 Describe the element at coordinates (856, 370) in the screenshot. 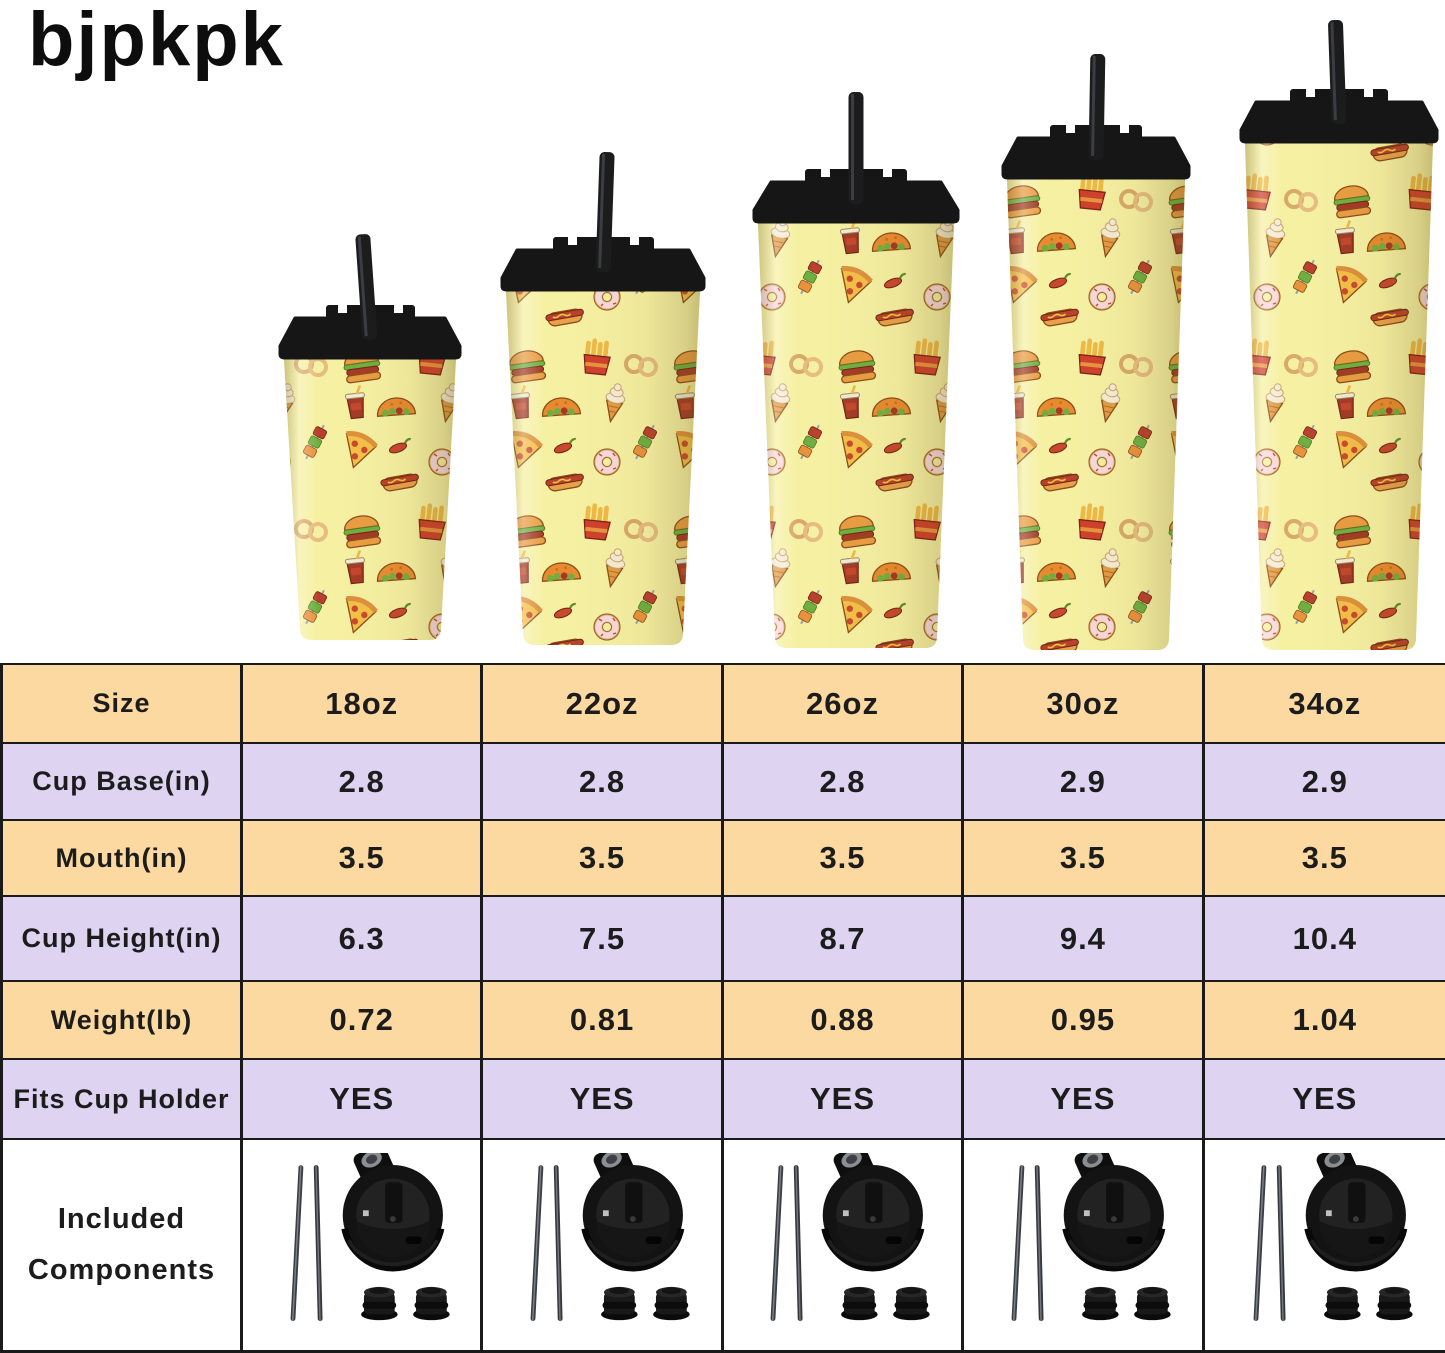

I see `tumbler-26oz` at that location.